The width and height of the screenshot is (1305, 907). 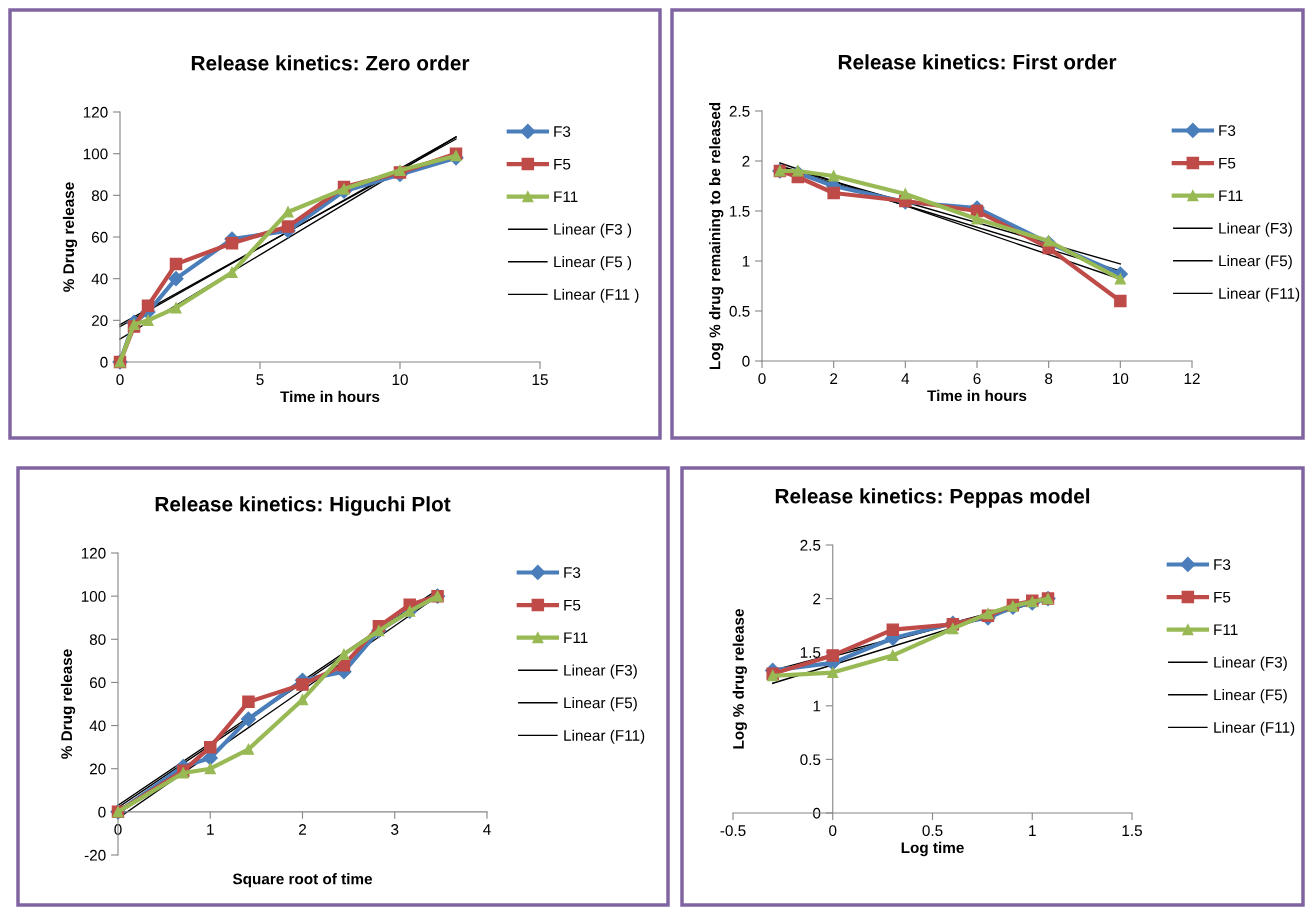 What do you see at coordinates (733, 831) in the screenshot?
I see `x-tick-label: -0.5` at bounding box center [733, 831].